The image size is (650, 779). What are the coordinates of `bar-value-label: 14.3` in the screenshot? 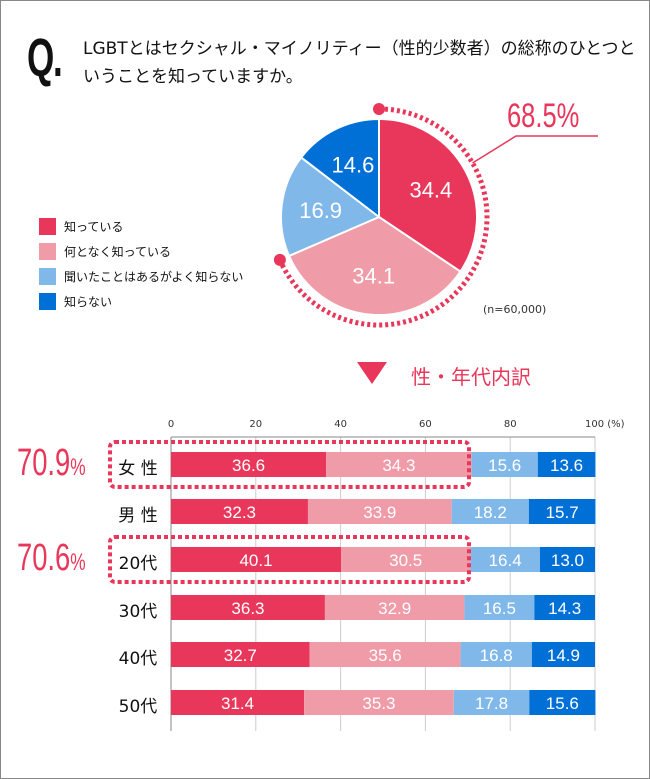 It's located at (564, 608).